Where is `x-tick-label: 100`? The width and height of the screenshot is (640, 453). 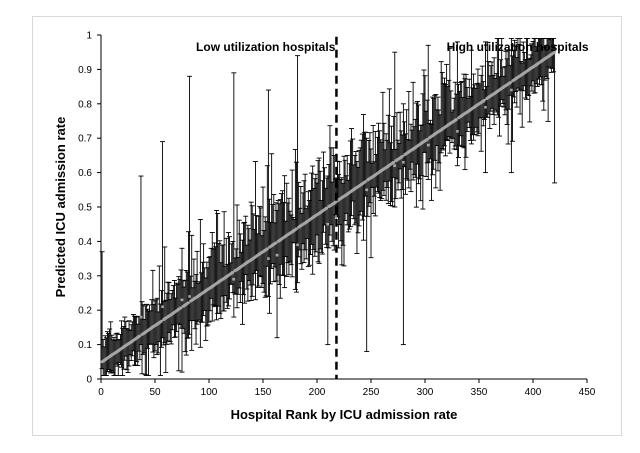 x-tick-label: 100 is located at coordinates (209, 392).